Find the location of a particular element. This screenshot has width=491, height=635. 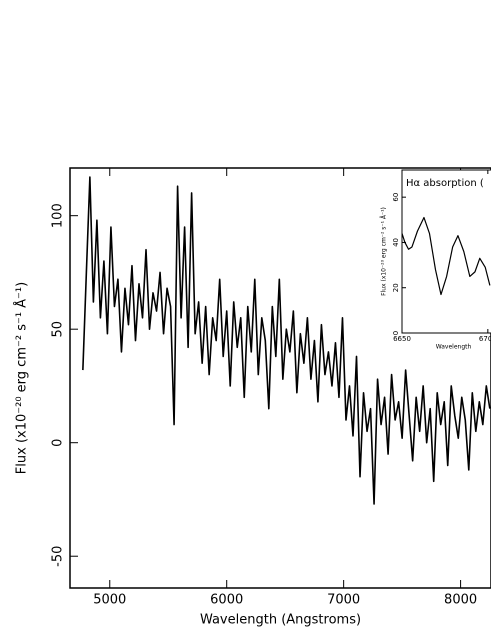

x-tick-label: 6650 is located at coordinates (402, 339).